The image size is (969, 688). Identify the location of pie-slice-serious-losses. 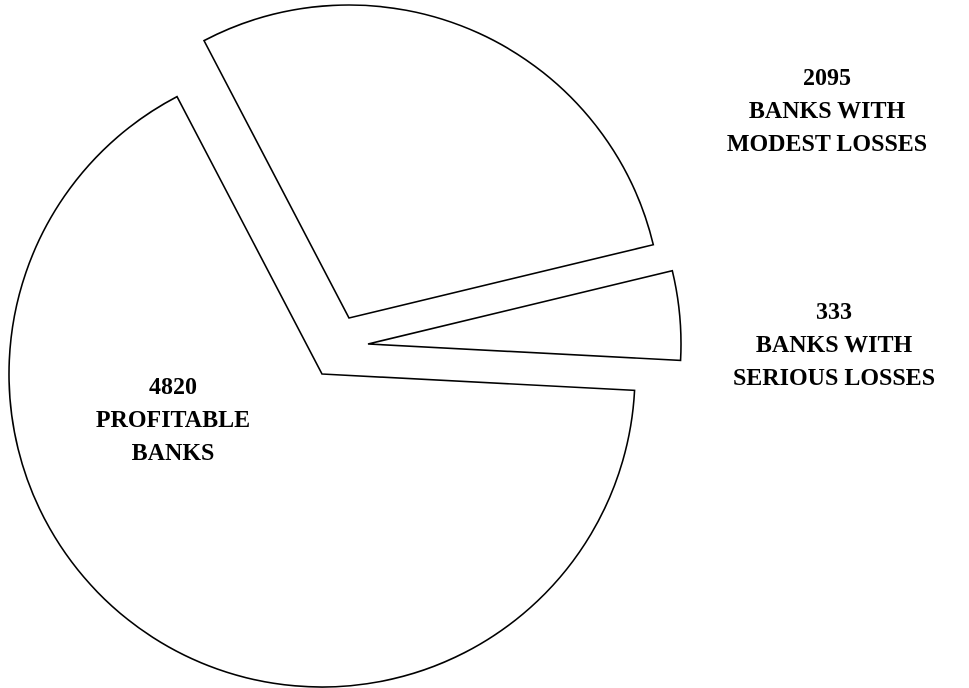
(524, 315).